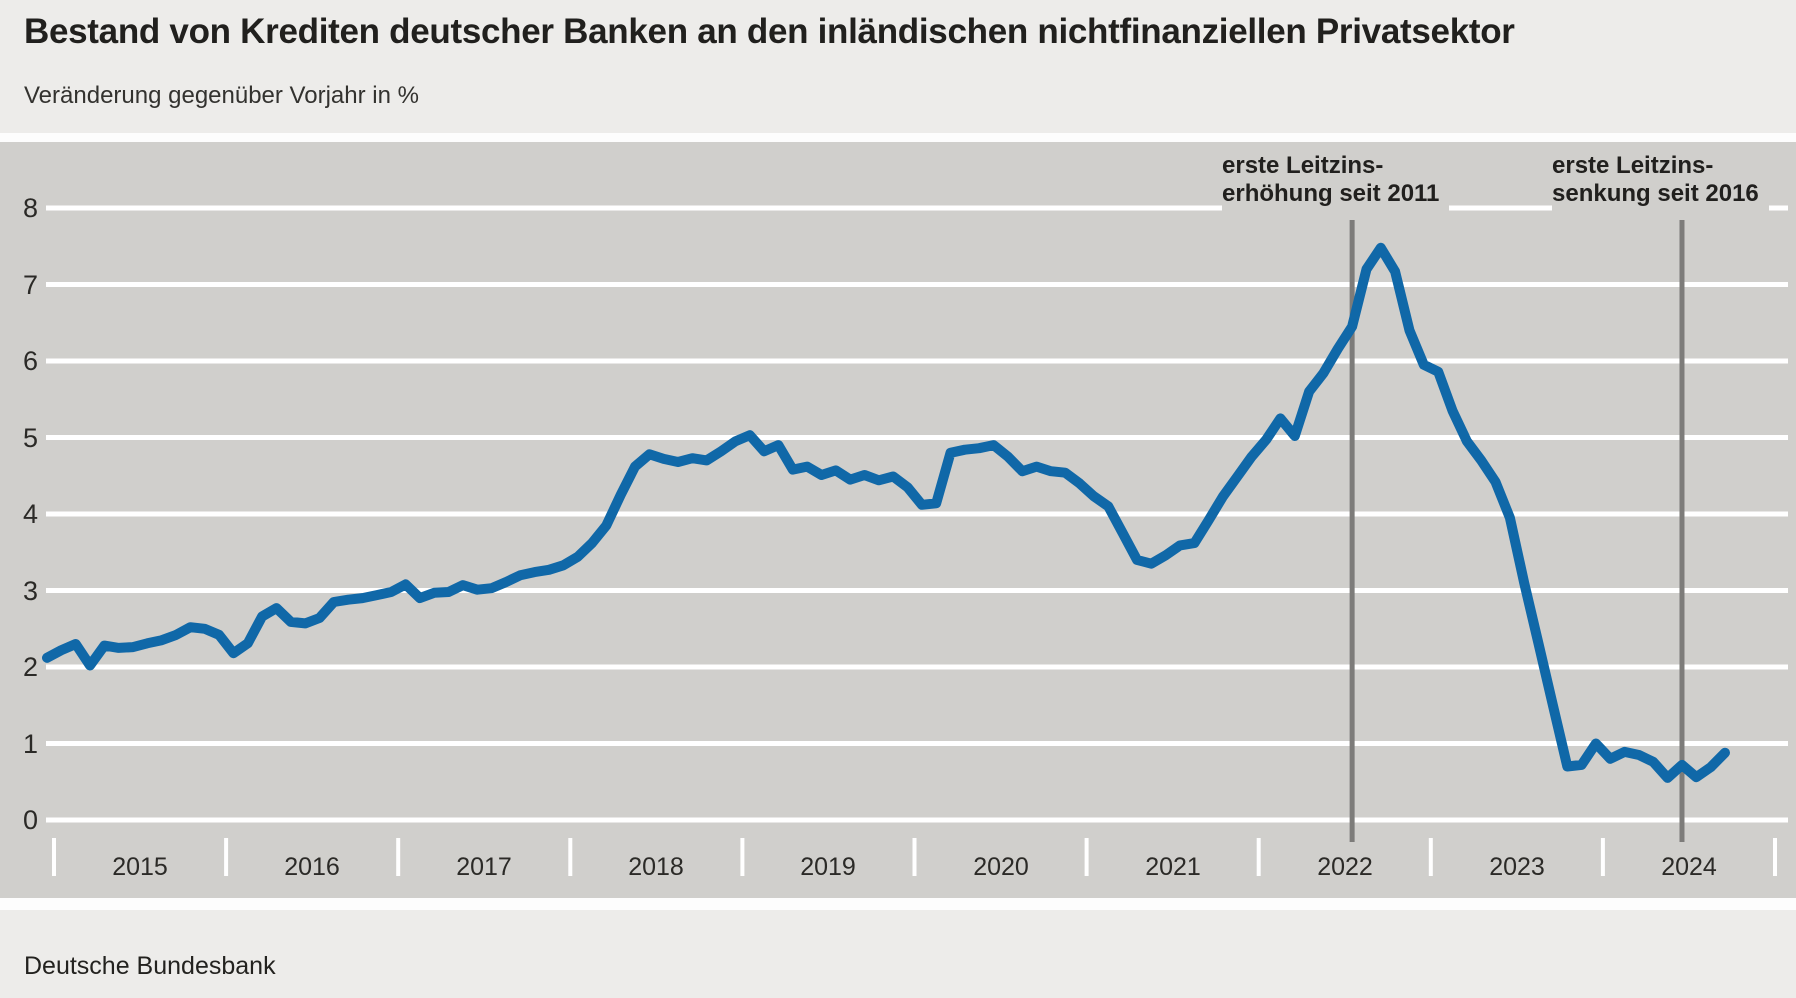 Image resolution: width=1796 pixels, height=998 pixels. I want to click on y-axis-label-3: 3, so click(30, 591).